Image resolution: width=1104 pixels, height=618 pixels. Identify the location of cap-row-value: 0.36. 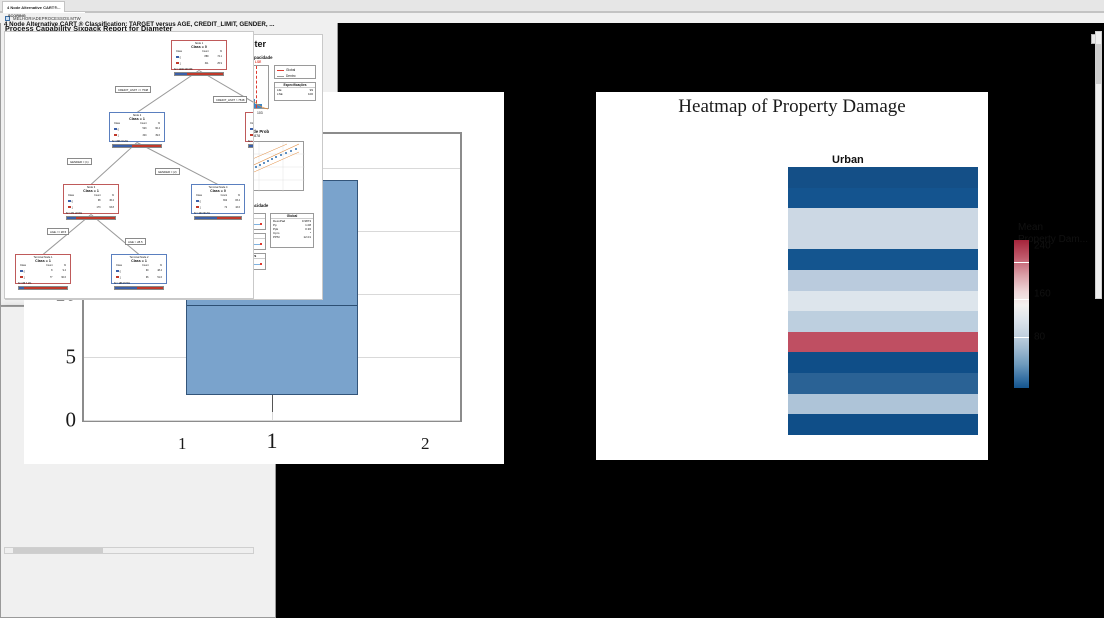
(308, 229).